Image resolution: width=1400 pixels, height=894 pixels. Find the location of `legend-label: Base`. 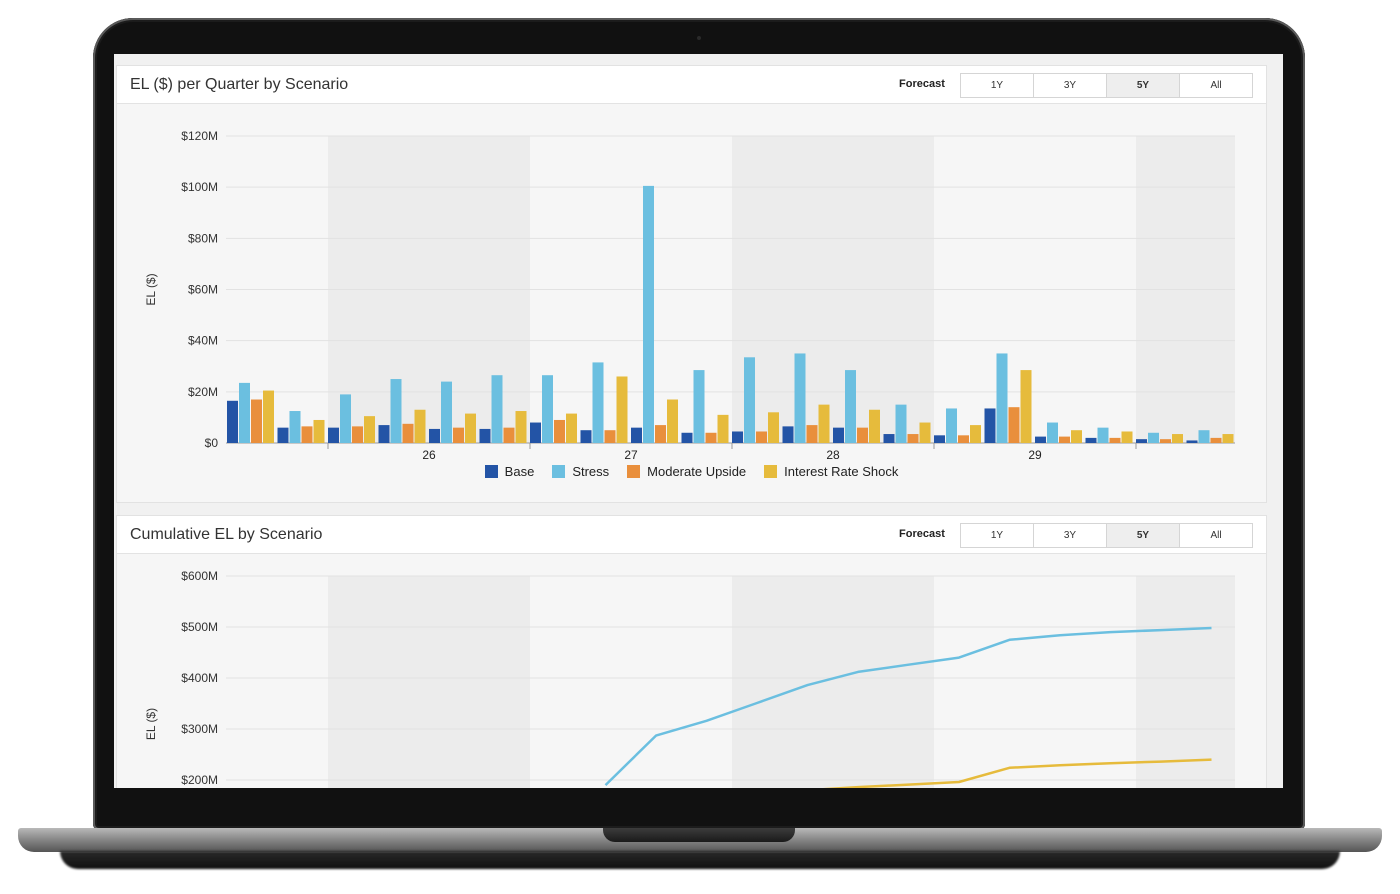

legend-label: Base is located at coordinates (519, 471).